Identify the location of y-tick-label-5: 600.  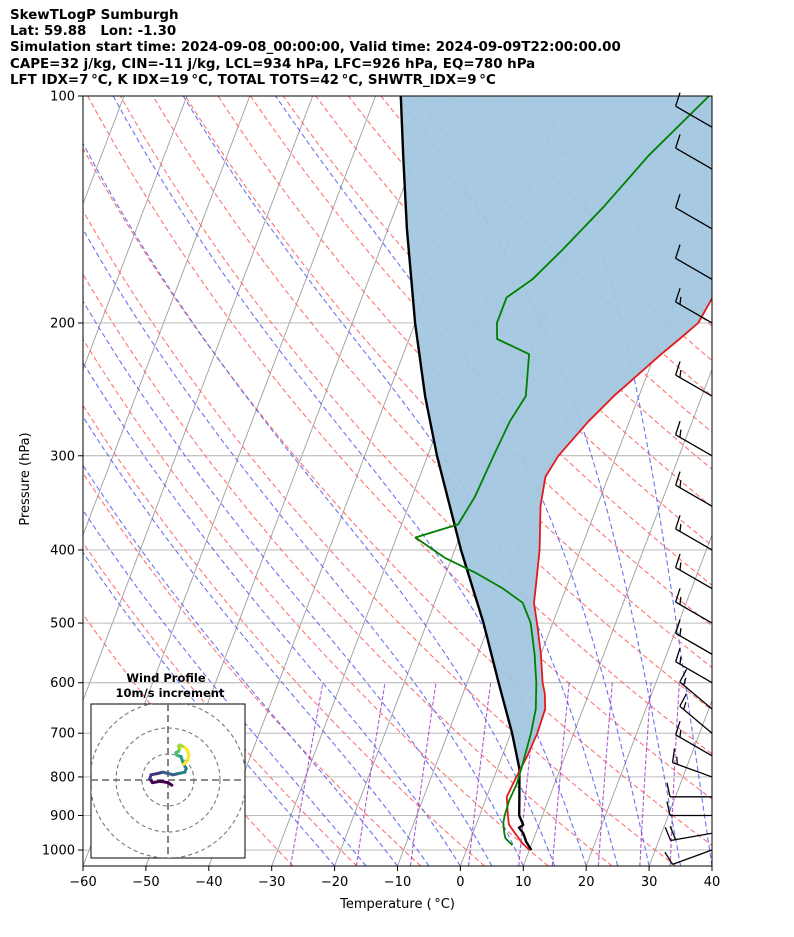
(62, 683).